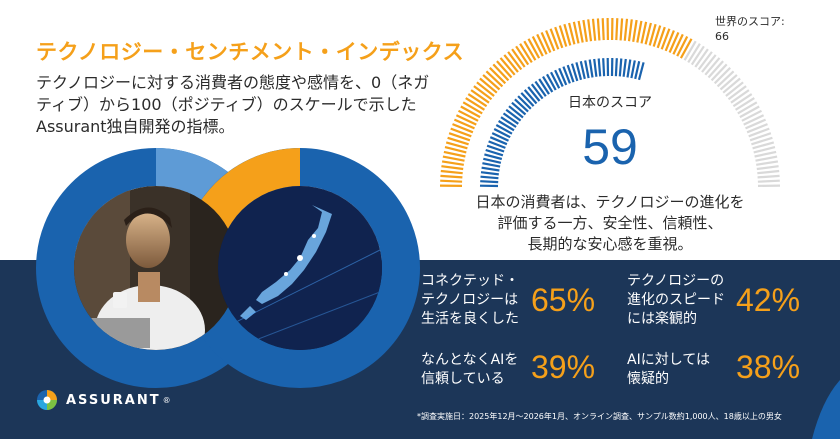 The image size is (840, 439). I want to click on logo-registered-mark: ®, so click(166, 400).